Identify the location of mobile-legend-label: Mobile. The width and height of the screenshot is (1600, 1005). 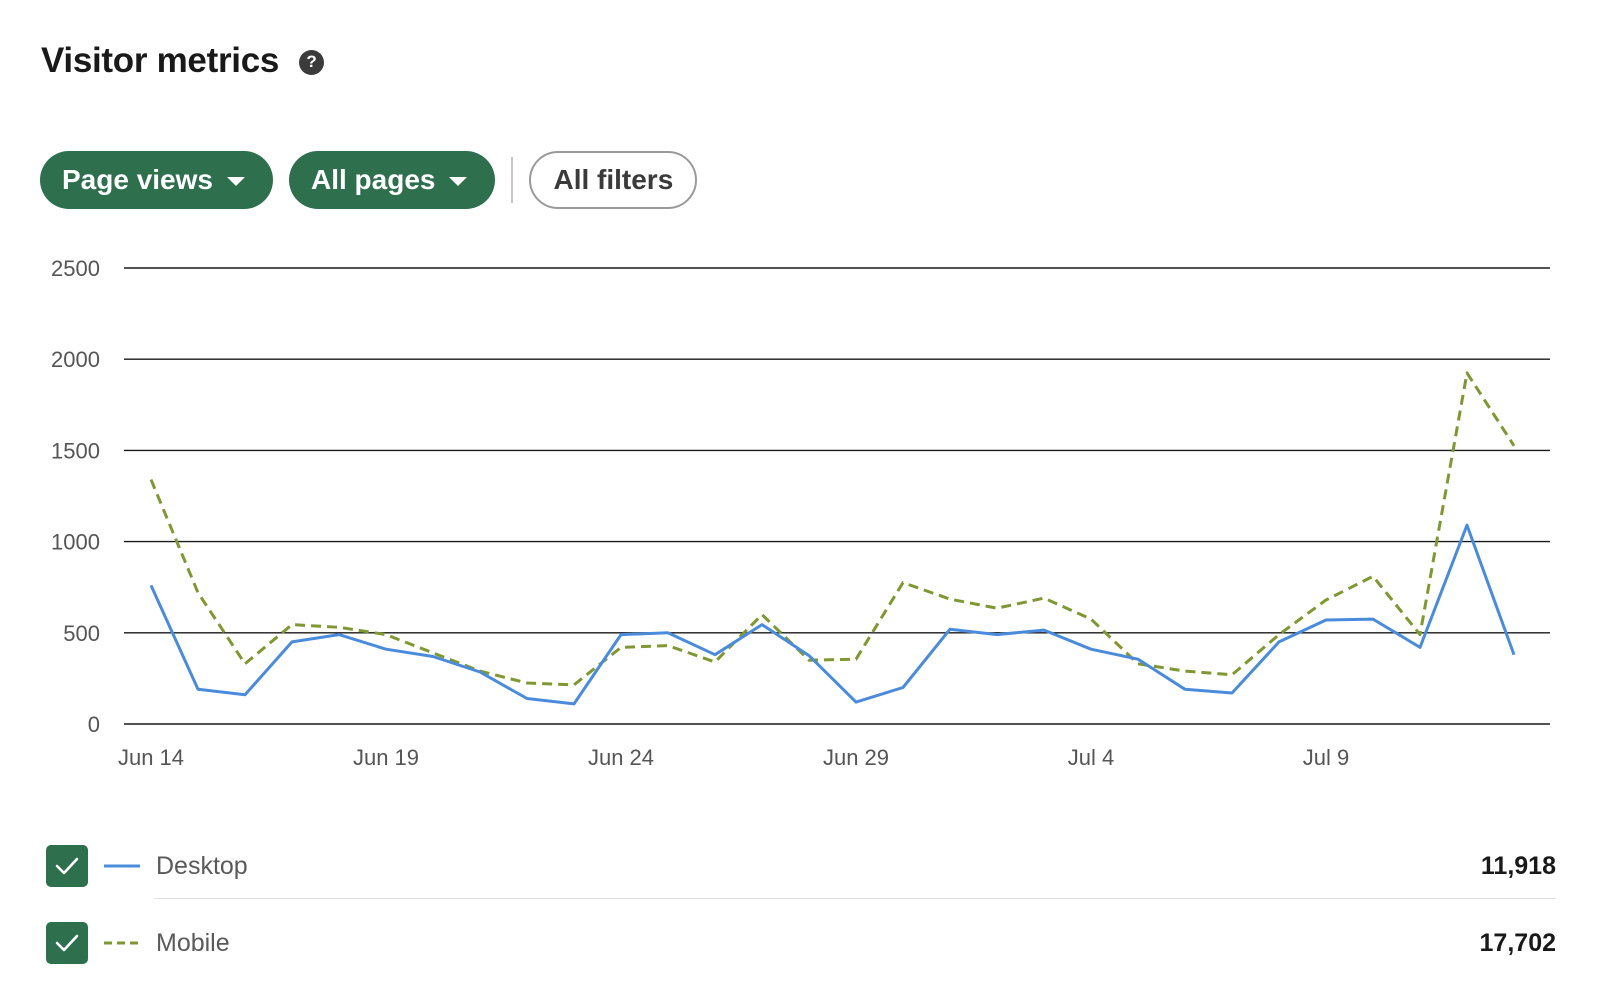
(193, 942).